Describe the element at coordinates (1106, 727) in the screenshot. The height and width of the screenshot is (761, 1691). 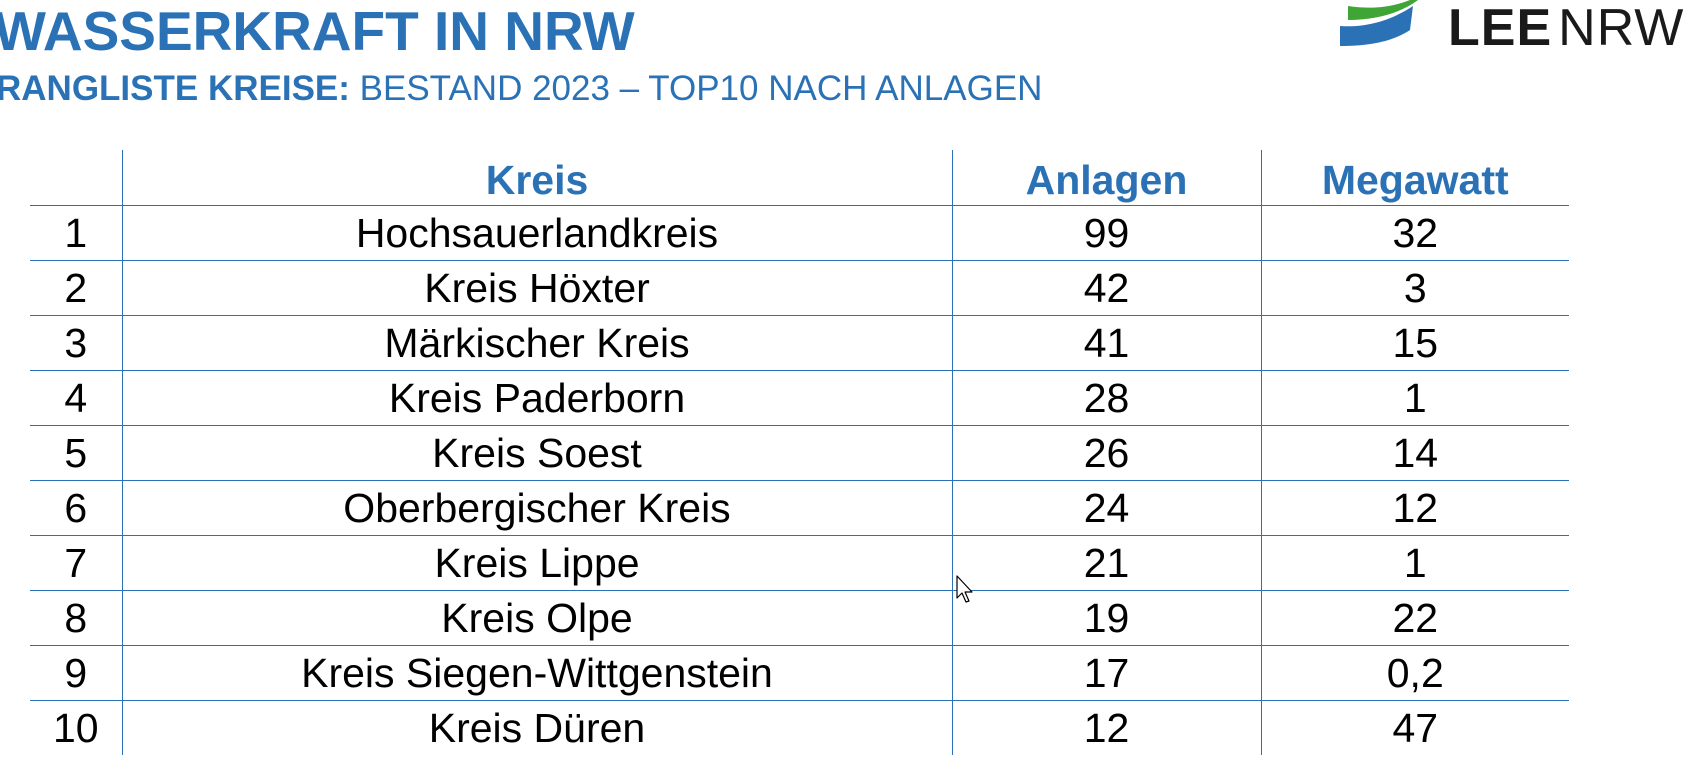
I see `anlagen-cell: 12` at that location.